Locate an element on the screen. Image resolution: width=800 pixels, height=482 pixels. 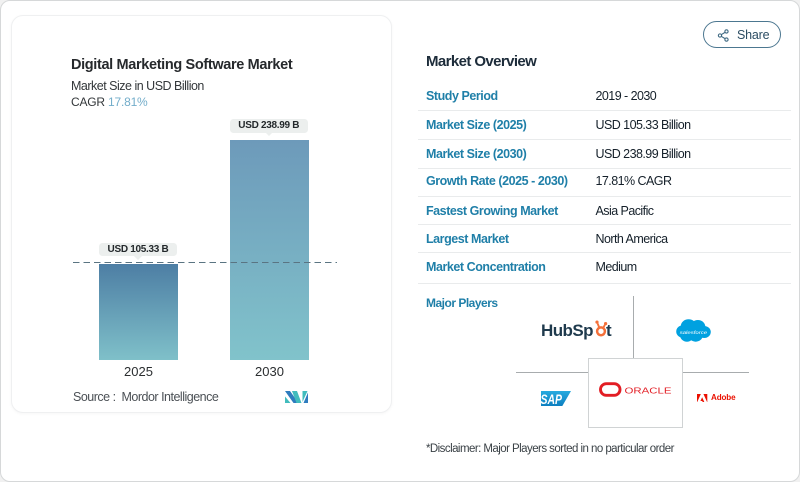
svg-text: SAP is located at coordinates (552, 399).